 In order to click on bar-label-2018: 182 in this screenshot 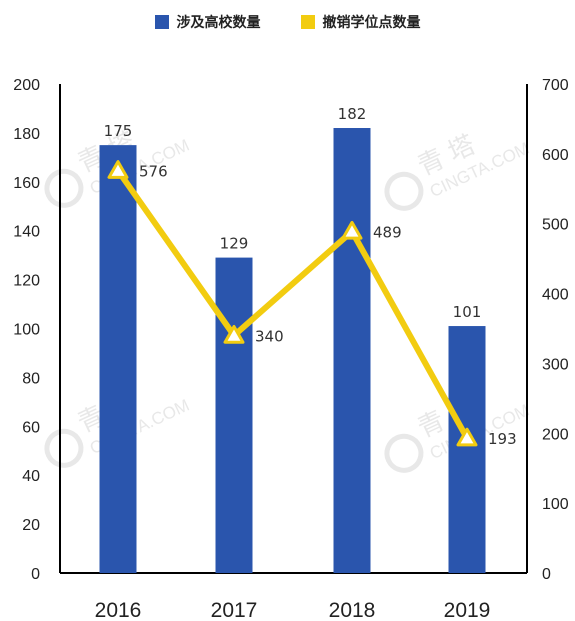, I will do `click(352, 114)`.